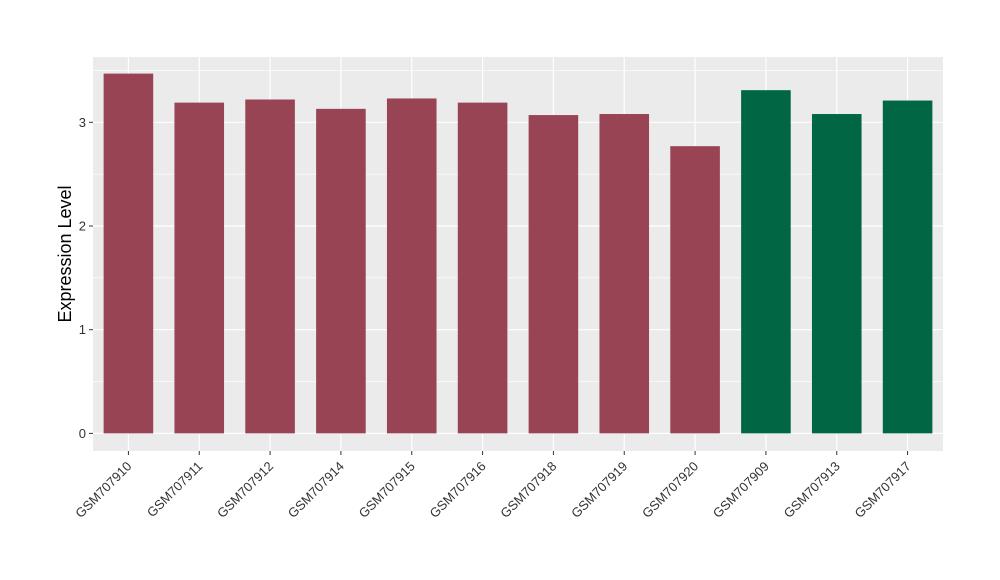  I want to click on y-tick-label: 0, so click(82, 433).